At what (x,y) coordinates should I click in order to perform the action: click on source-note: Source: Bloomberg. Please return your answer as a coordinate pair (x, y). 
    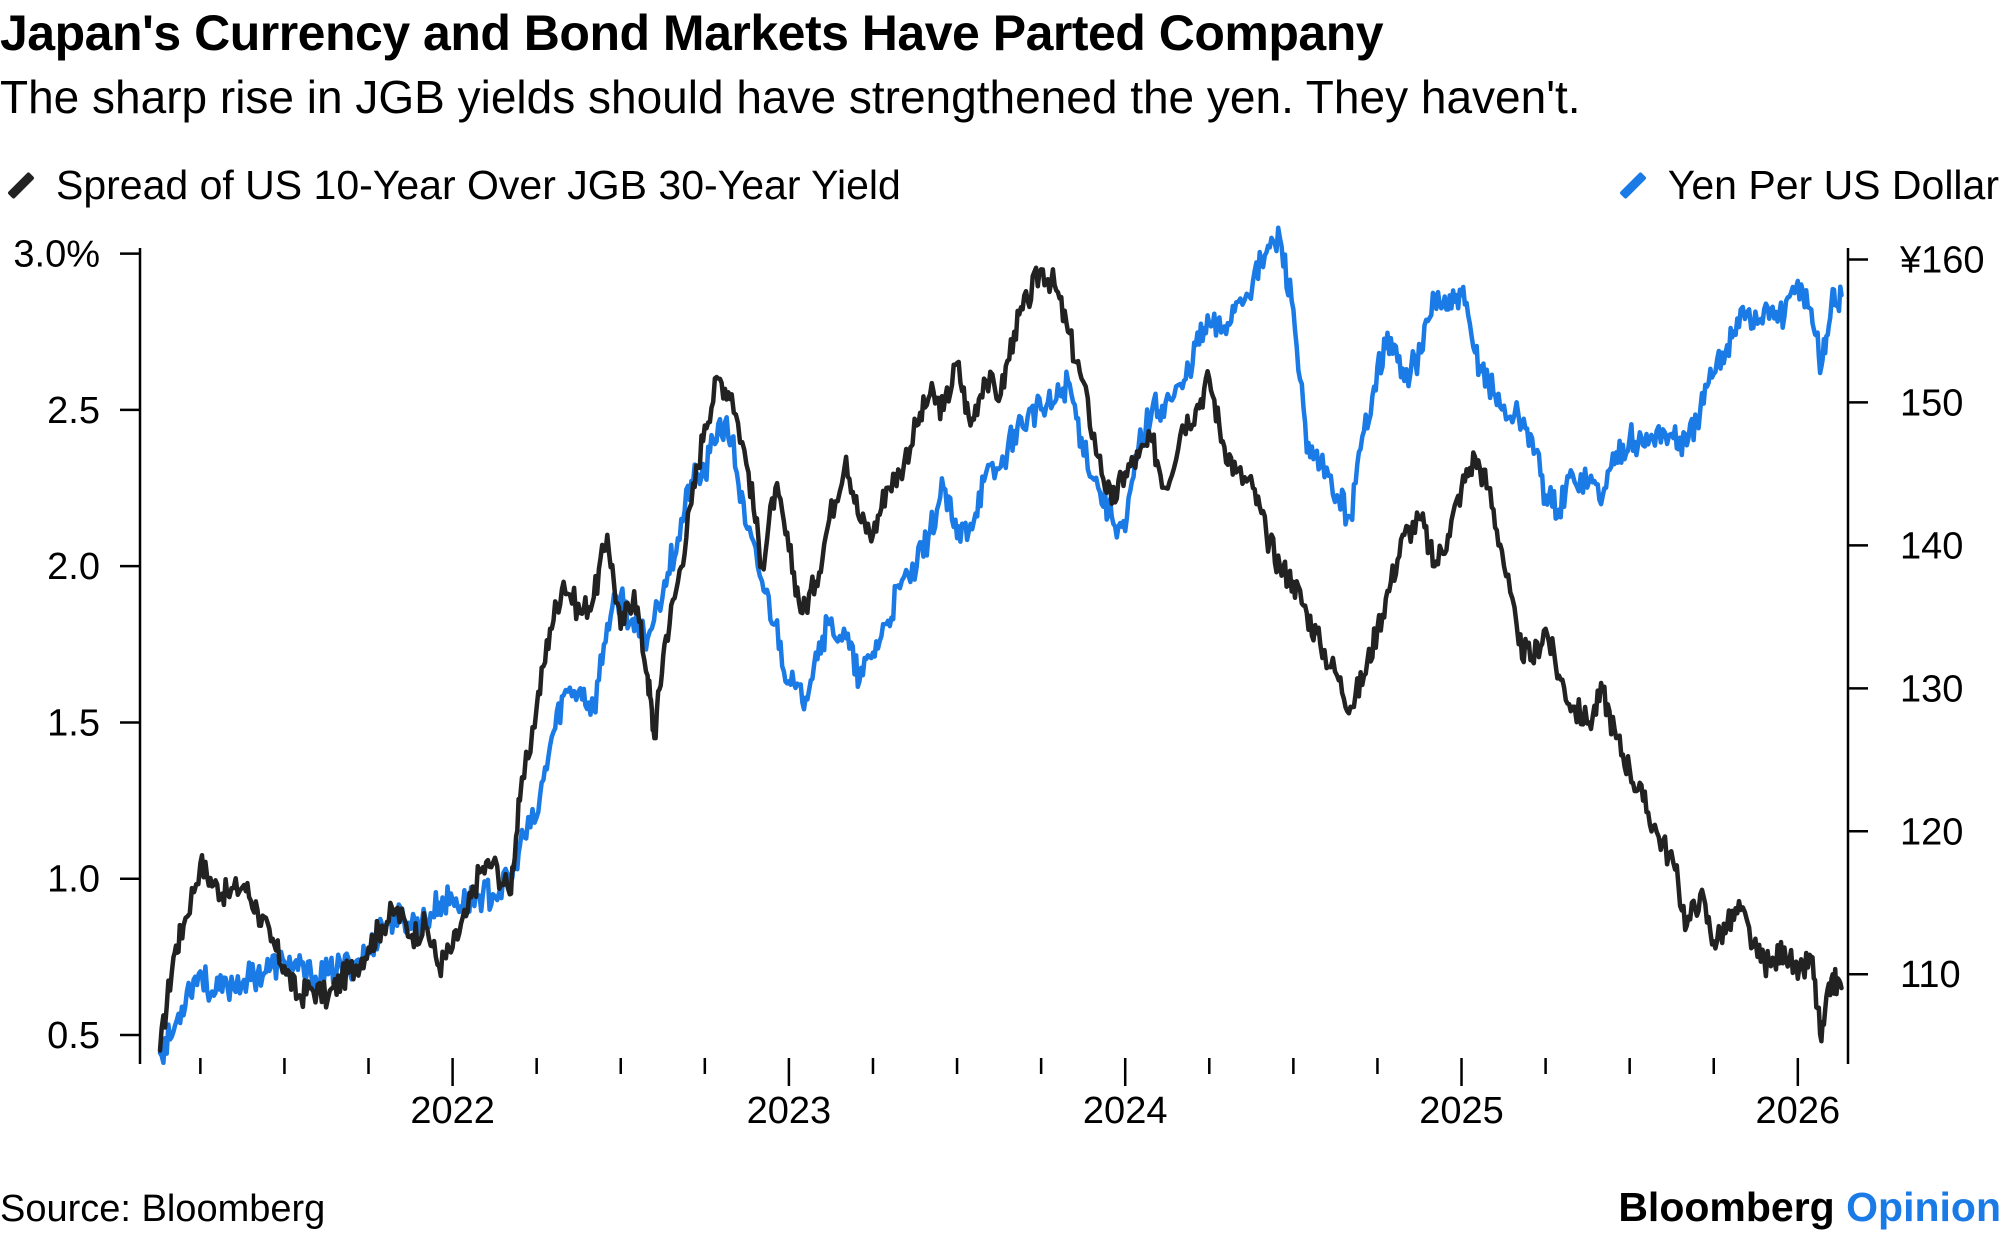
    Looking at the image, I should click on (163, 1209).